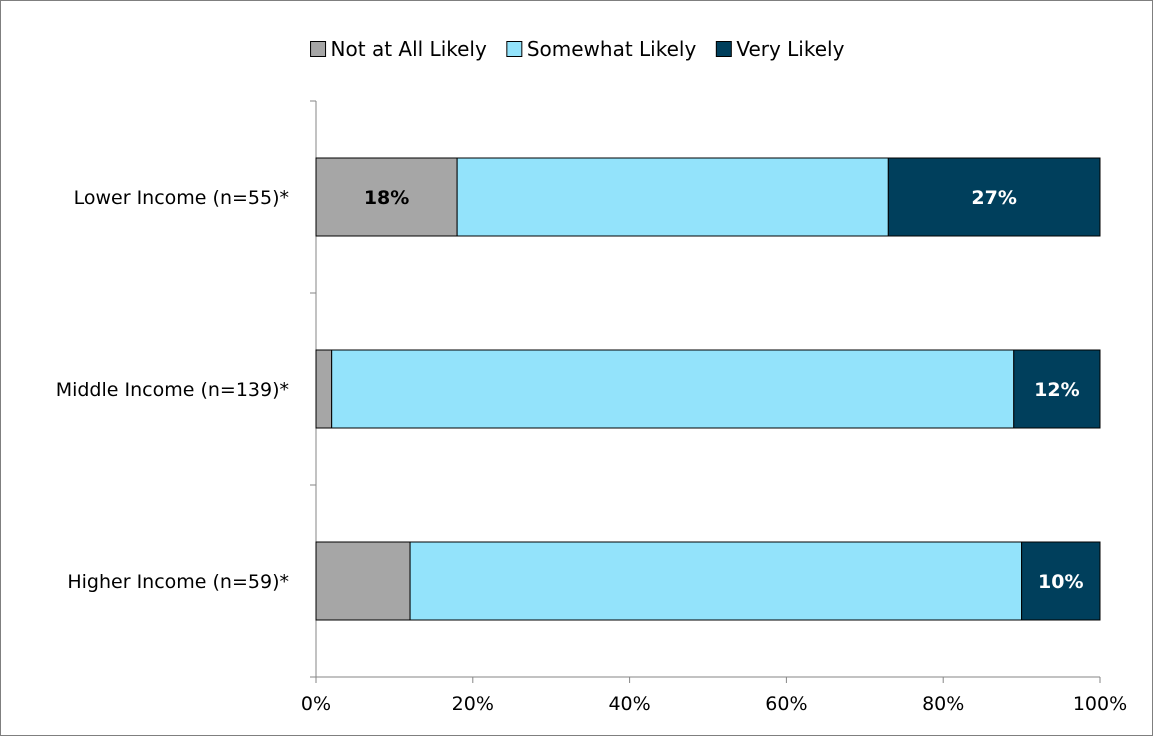  Describe the element at coordinates (723, 49) in the screenshot. I see `legend-swatch-very-likely` at that location.